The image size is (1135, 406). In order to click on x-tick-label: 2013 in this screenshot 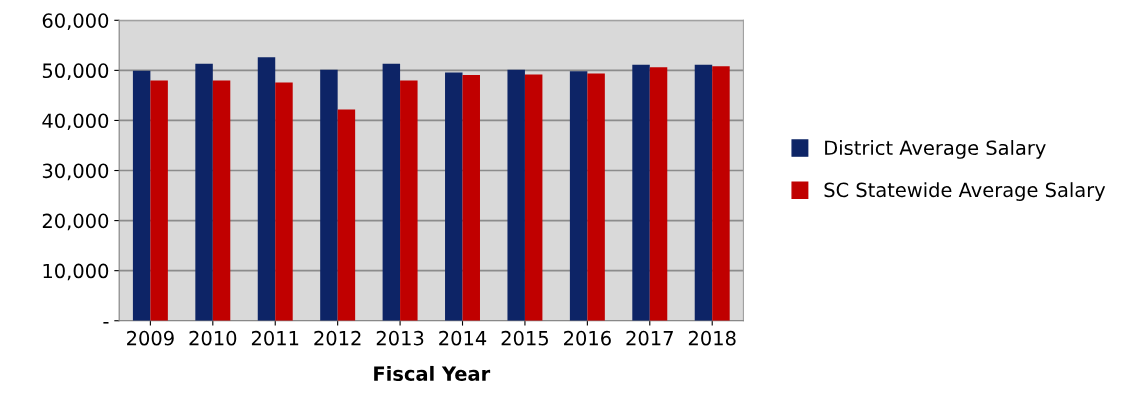, I will do `click(400, 338)`.